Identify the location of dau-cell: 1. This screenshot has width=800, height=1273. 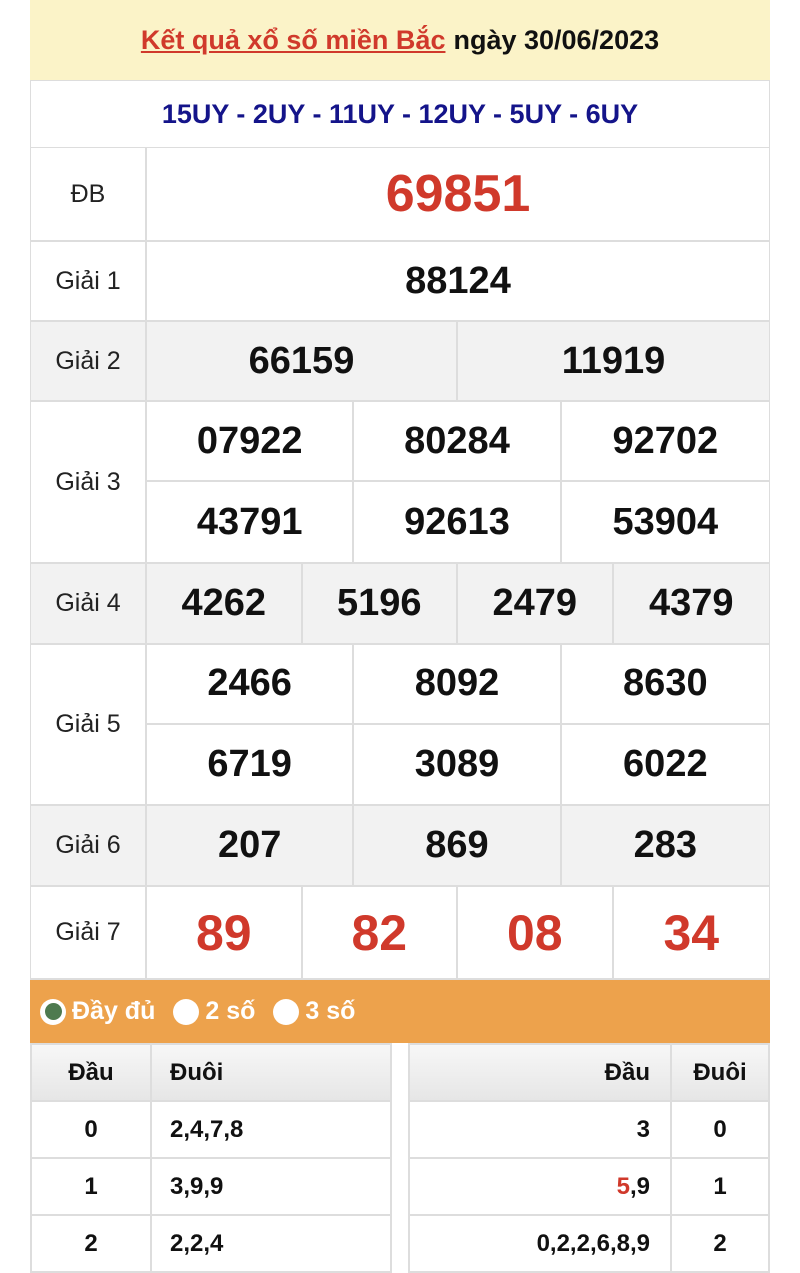
(91, 1186).